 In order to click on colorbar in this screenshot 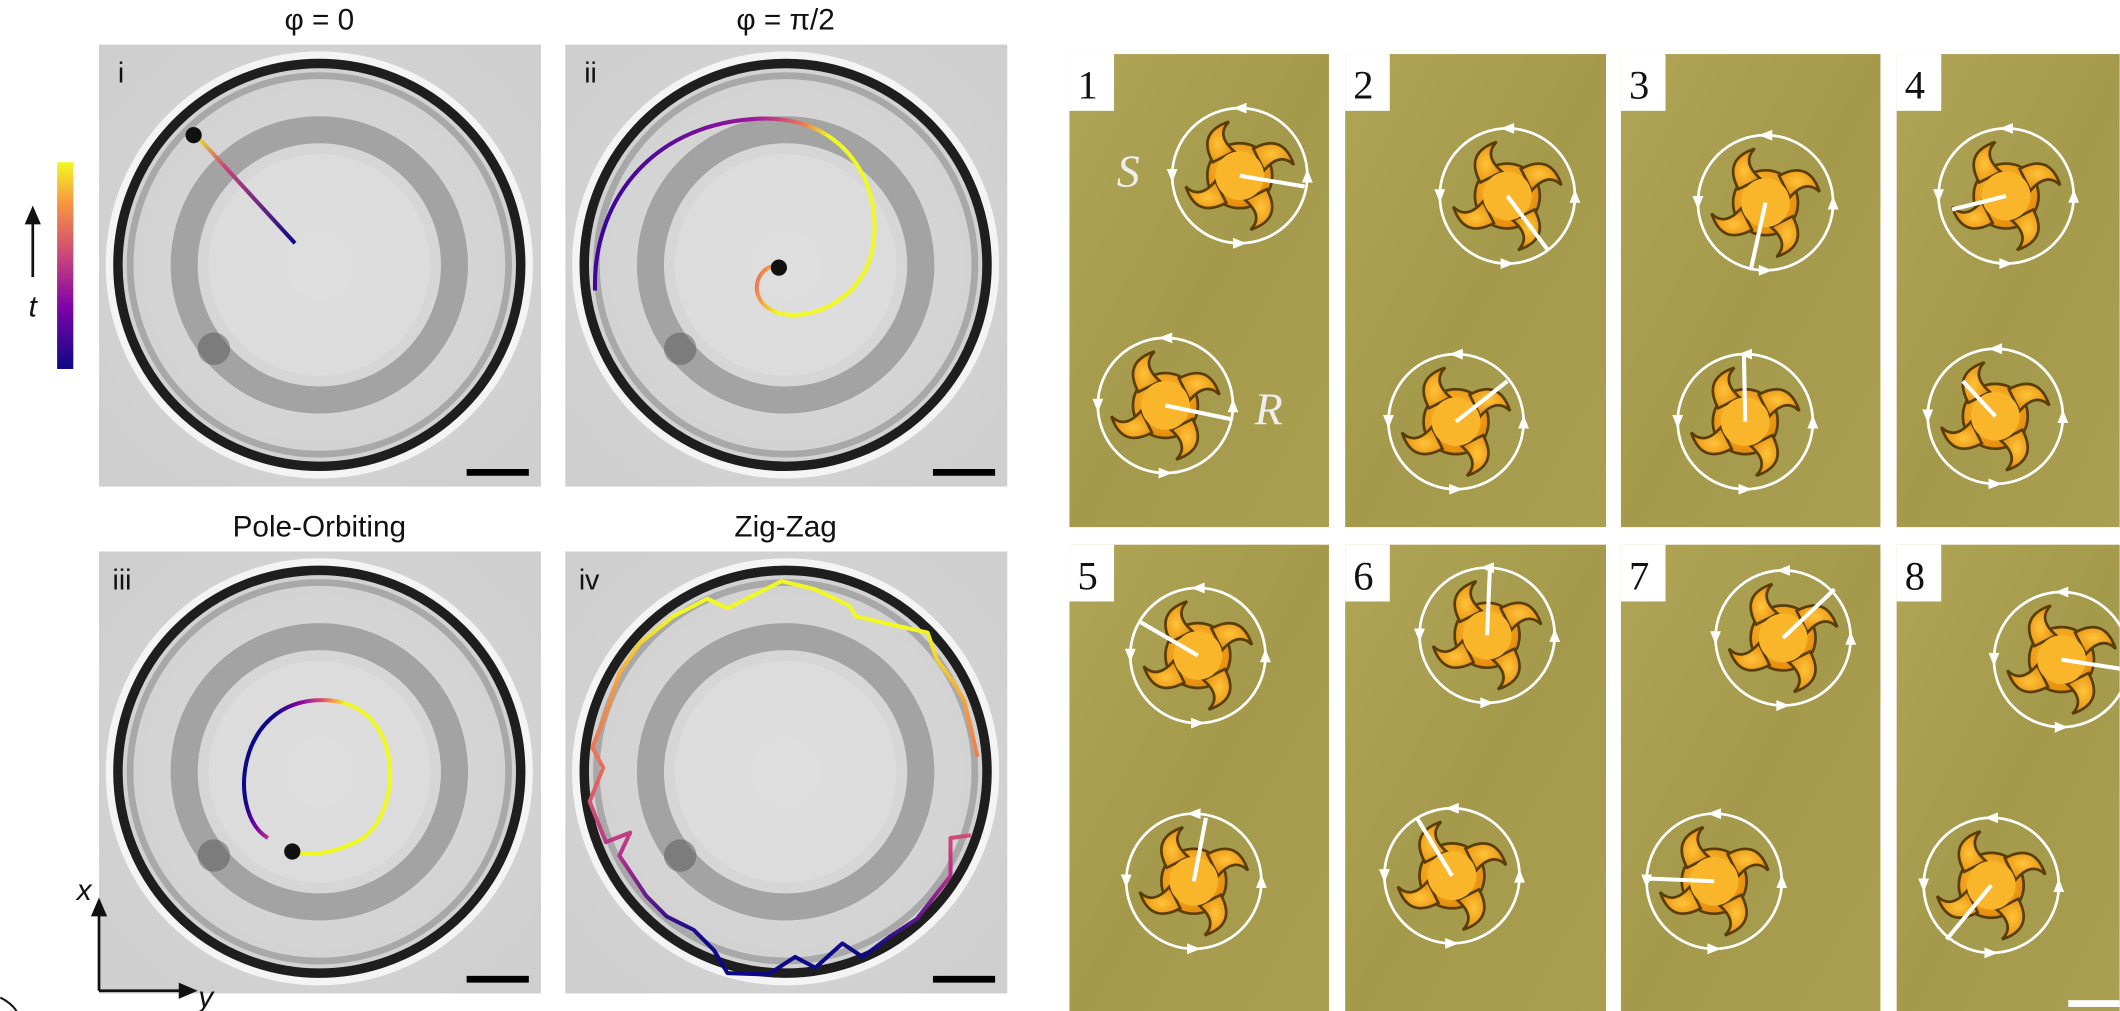, I will do `click(65, 265)`.